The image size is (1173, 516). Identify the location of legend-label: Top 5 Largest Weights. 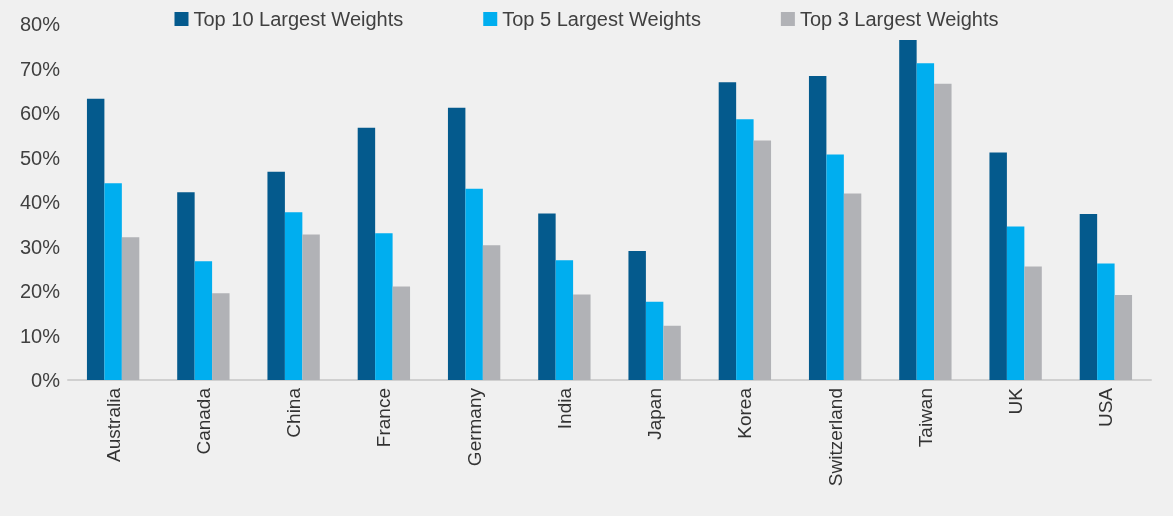
(601, 19).